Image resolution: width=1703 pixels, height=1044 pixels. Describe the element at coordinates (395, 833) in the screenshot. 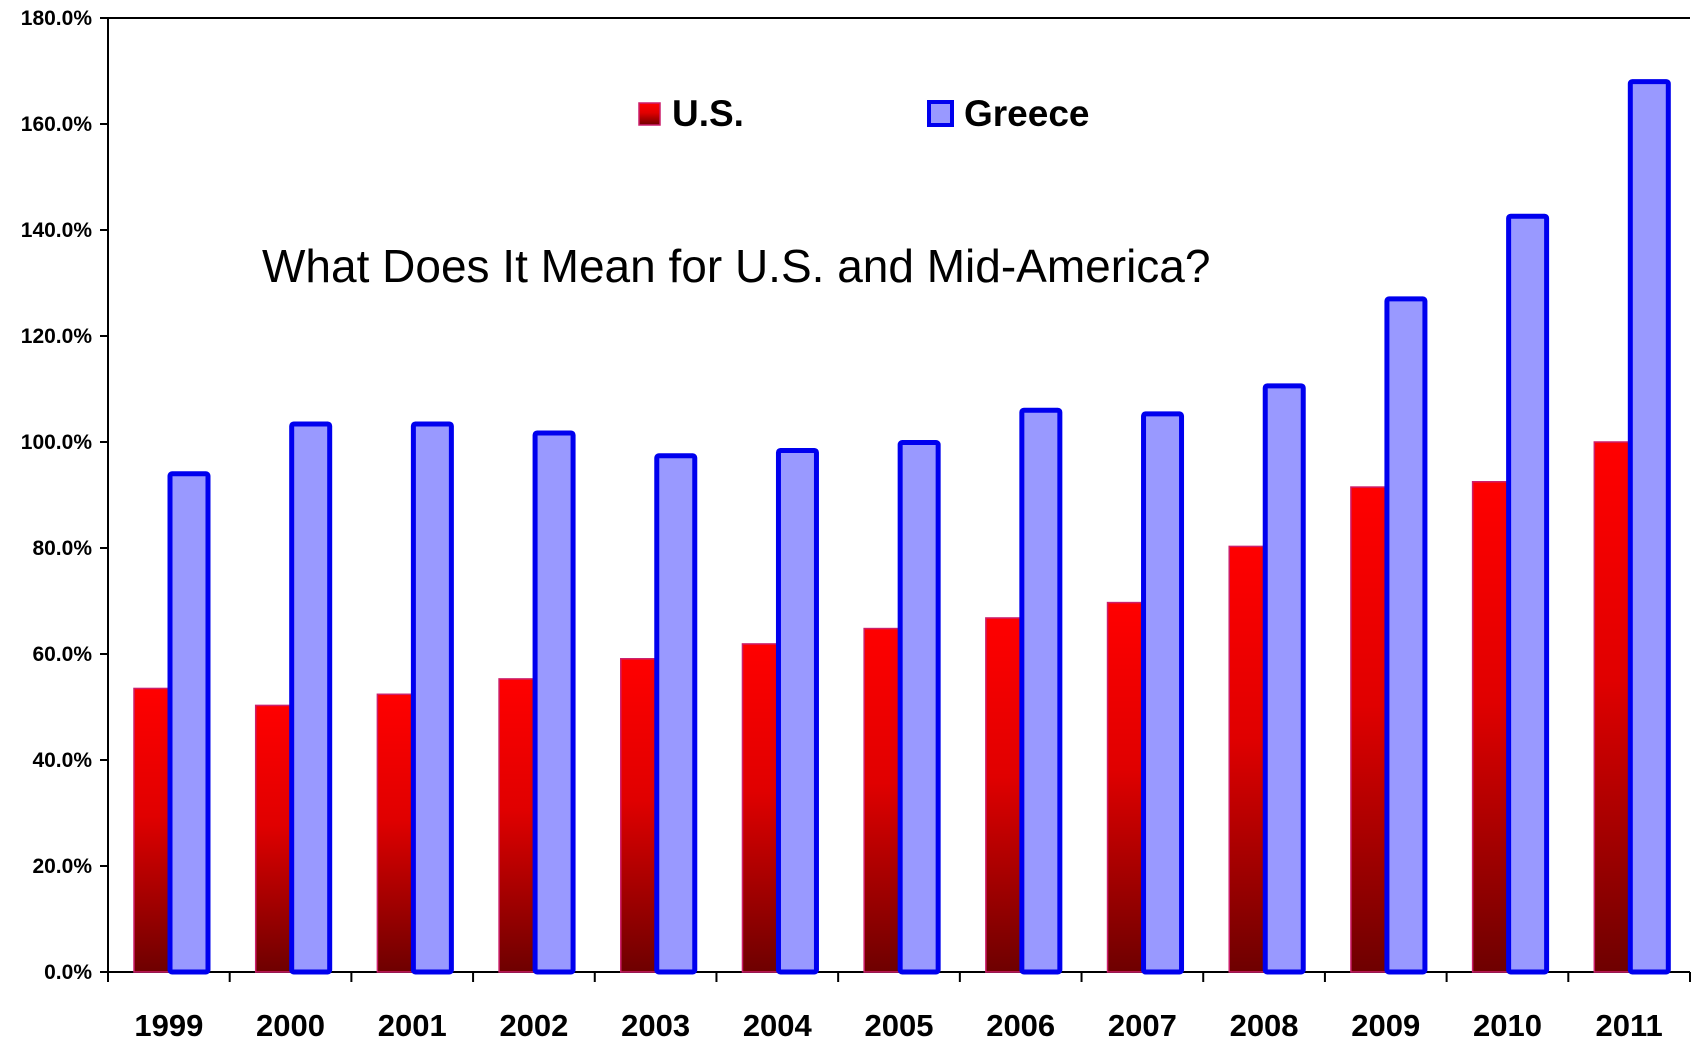

I see `bar-us-2001` at that location.